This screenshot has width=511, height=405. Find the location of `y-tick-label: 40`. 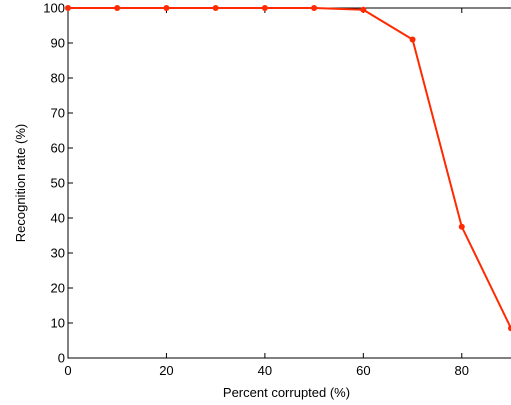

y-tick-label: 40 is located at coordinates (58, 218).